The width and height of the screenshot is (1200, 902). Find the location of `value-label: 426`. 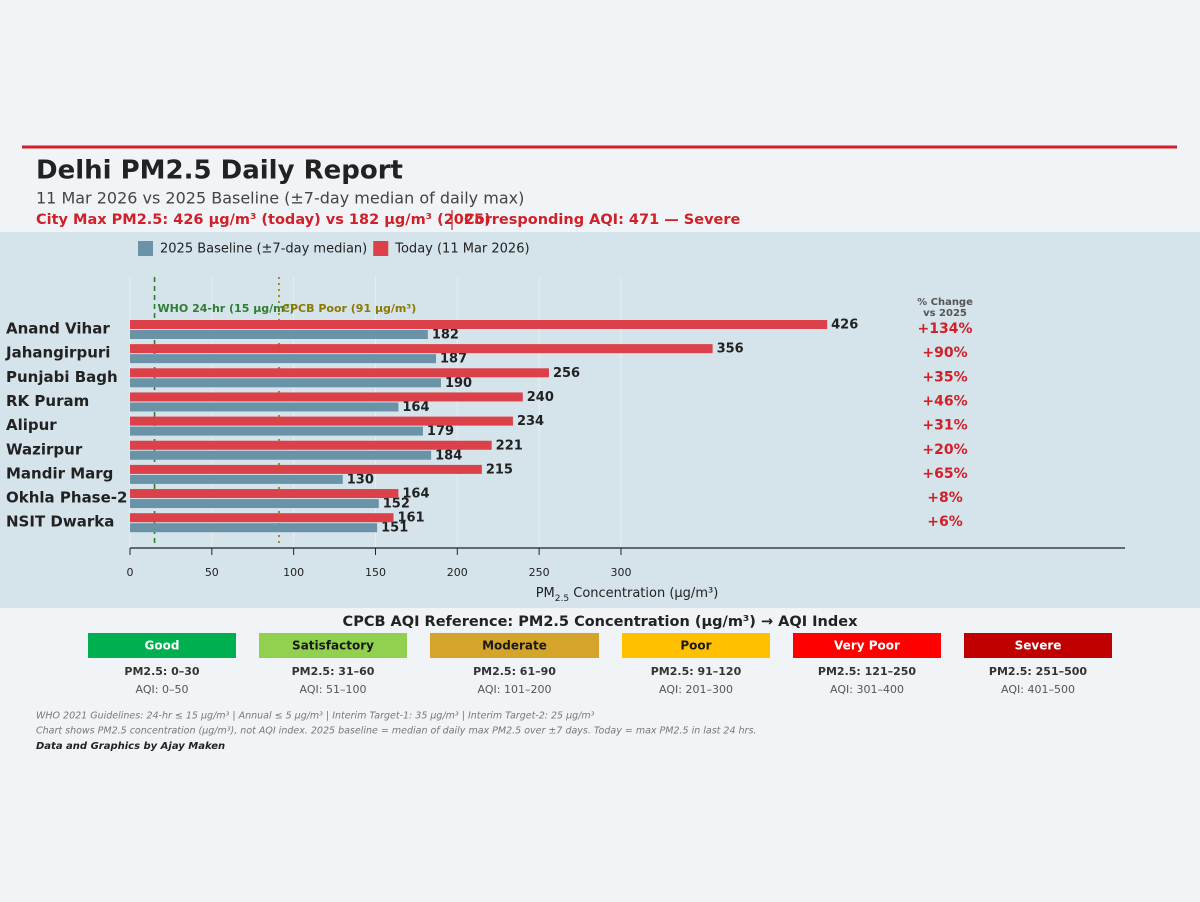

value-label: 426 is located at coordinates (844, 325).